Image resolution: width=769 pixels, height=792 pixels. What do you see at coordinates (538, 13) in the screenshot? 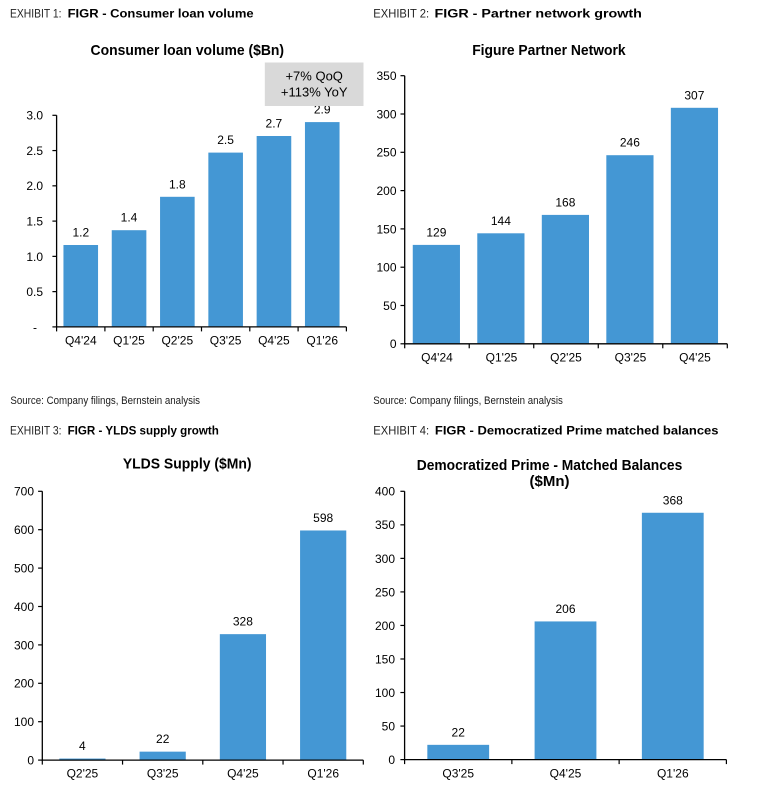
I see `svg-text: FIGR - Partner network growth` at bounding box center [538, 13].